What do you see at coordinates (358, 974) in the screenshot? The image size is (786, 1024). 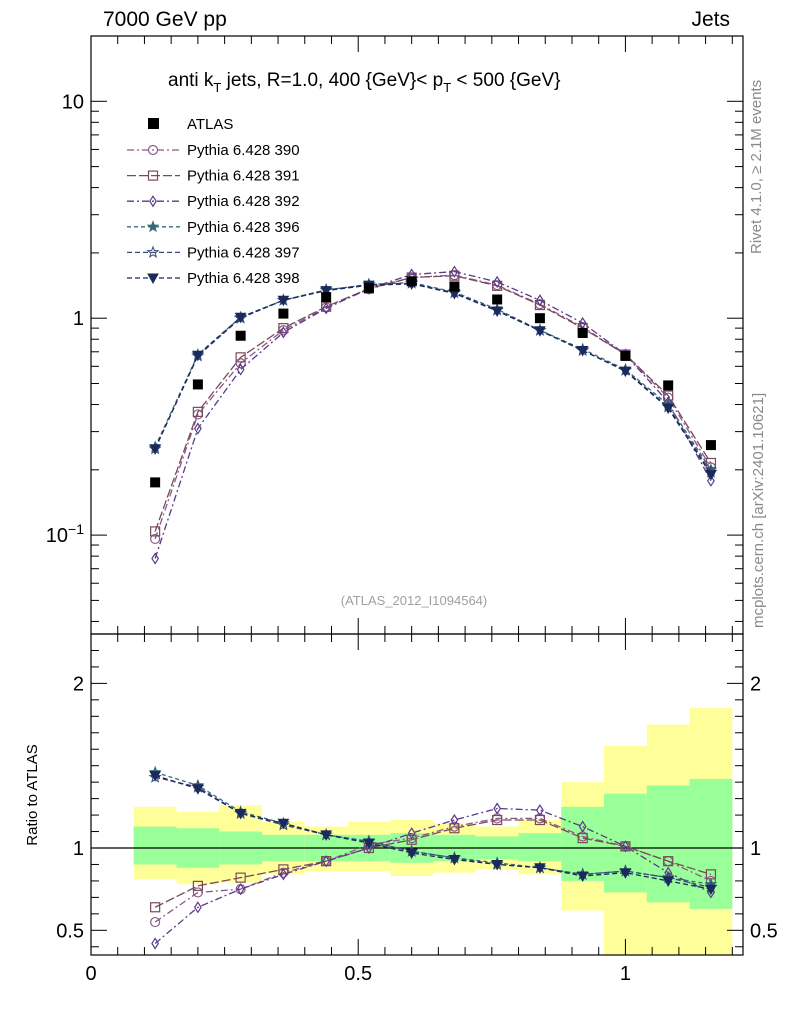 I see `x-tick-label: 0.5` at bounding box center [358, 974].